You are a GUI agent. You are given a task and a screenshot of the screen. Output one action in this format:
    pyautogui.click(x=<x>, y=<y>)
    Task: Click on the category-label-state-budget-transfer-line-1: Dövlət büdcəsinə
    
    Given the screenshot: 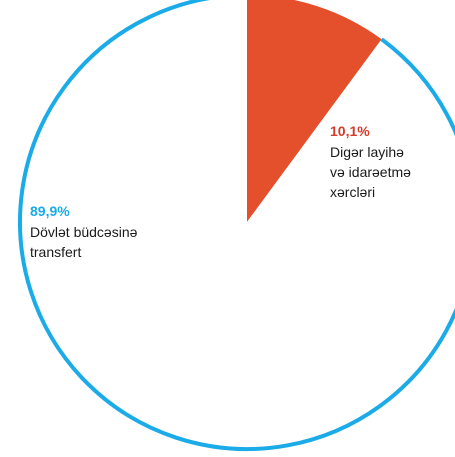 What is the action you would take?
    pyautogui.click(x=84, y=232)
    